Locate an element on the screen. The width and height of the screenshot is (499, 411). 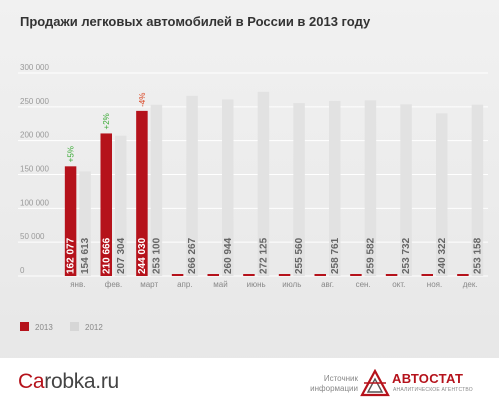
bar-2012-value-label: 154 613 is located at coordinates (85, 255).